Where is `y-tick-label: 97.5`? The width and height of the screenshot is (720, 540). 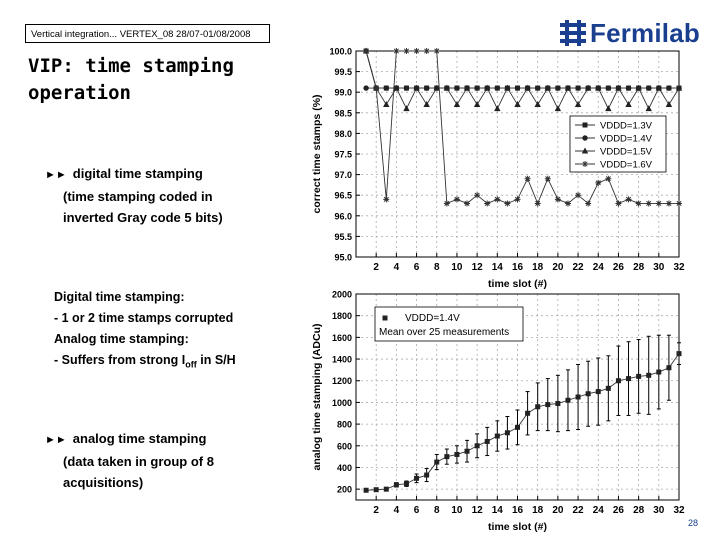
y-tick-label: 97.5 is located at coordinates (343, 155).